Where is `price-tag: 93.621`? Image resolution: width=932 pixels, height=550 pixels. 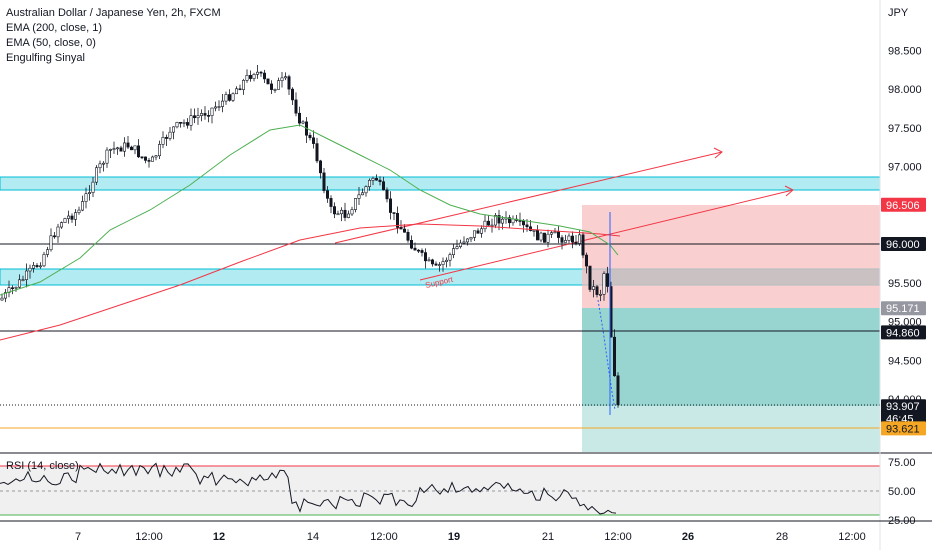 price-tag: 93.621 is located at coordinates (903, 428).